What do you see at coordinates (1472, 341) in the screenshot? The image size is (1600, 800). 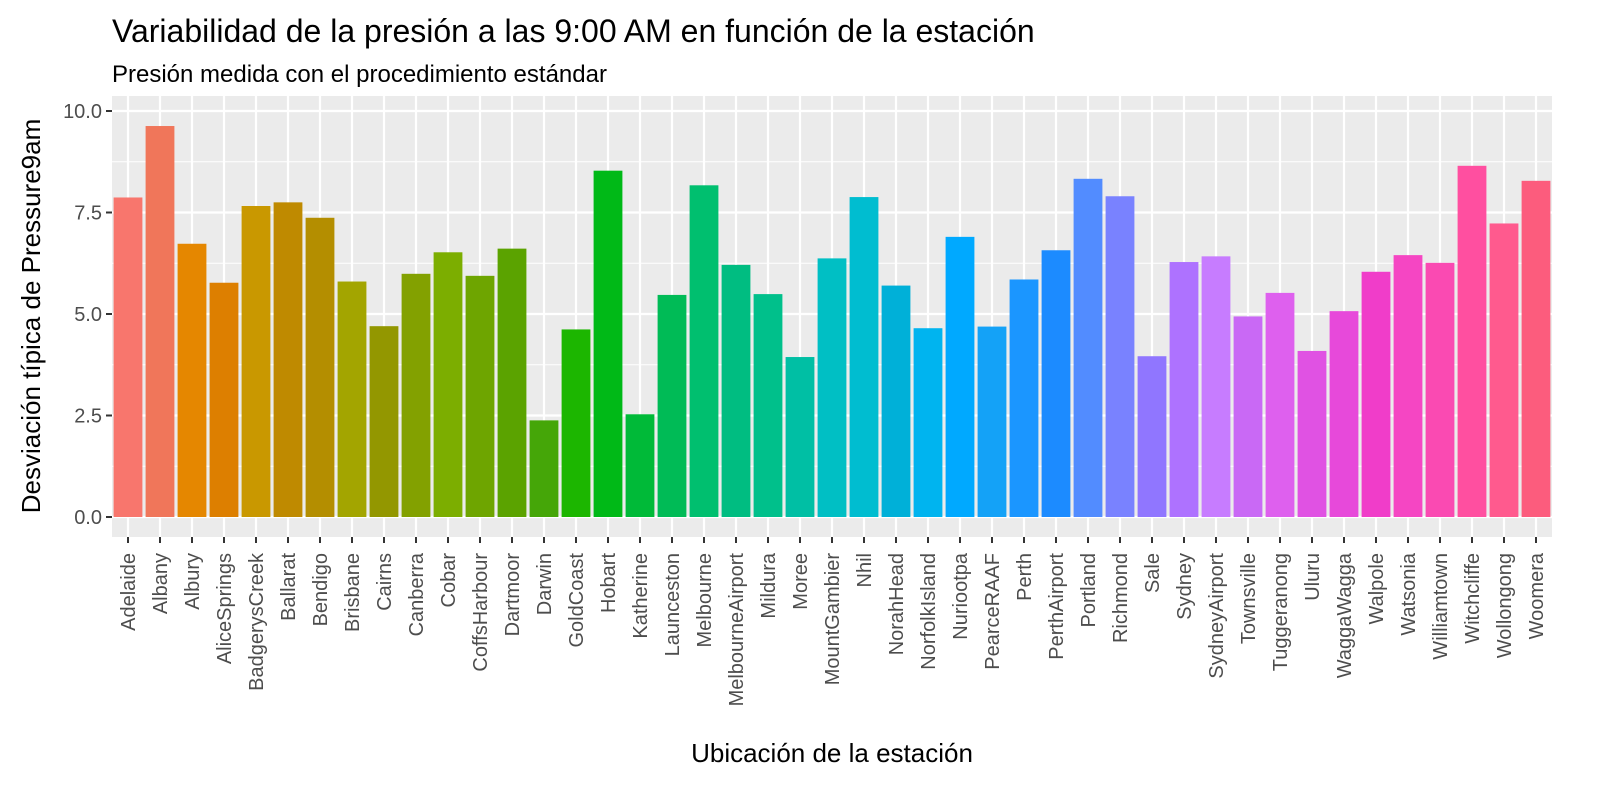 I see `bar-Witchcliffe` at bounding box center [1472, 341].